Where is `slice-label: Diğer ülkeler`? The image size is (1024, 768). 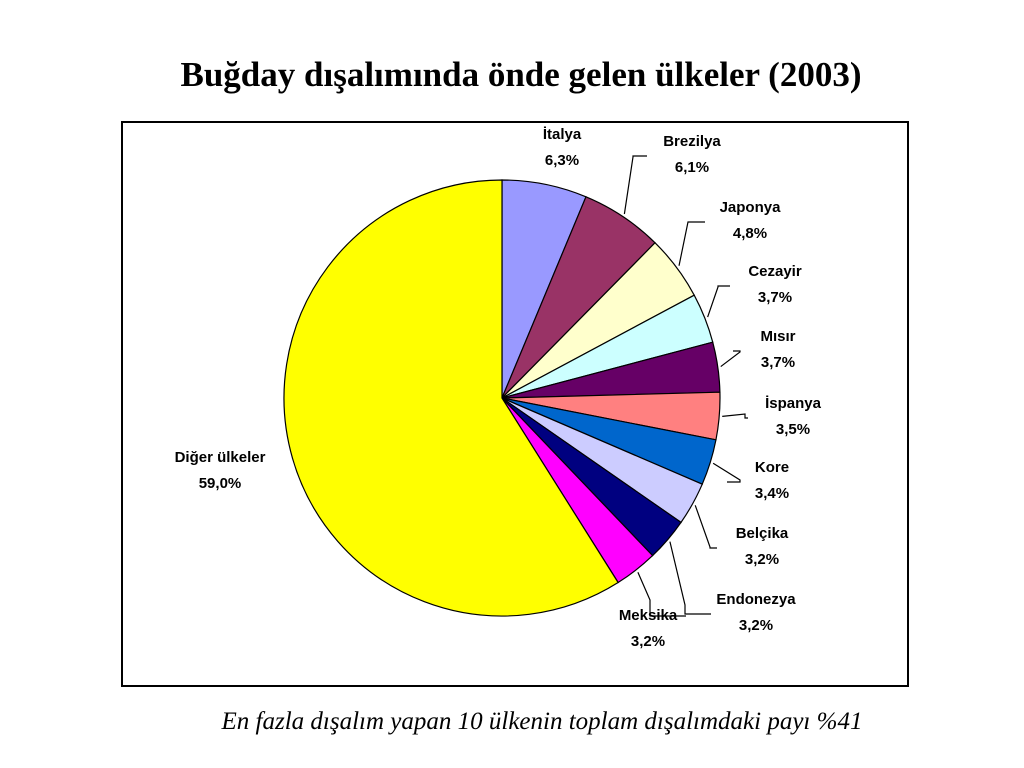 slice-label: Diğer ülkeler is located at coordinates (220, 457).